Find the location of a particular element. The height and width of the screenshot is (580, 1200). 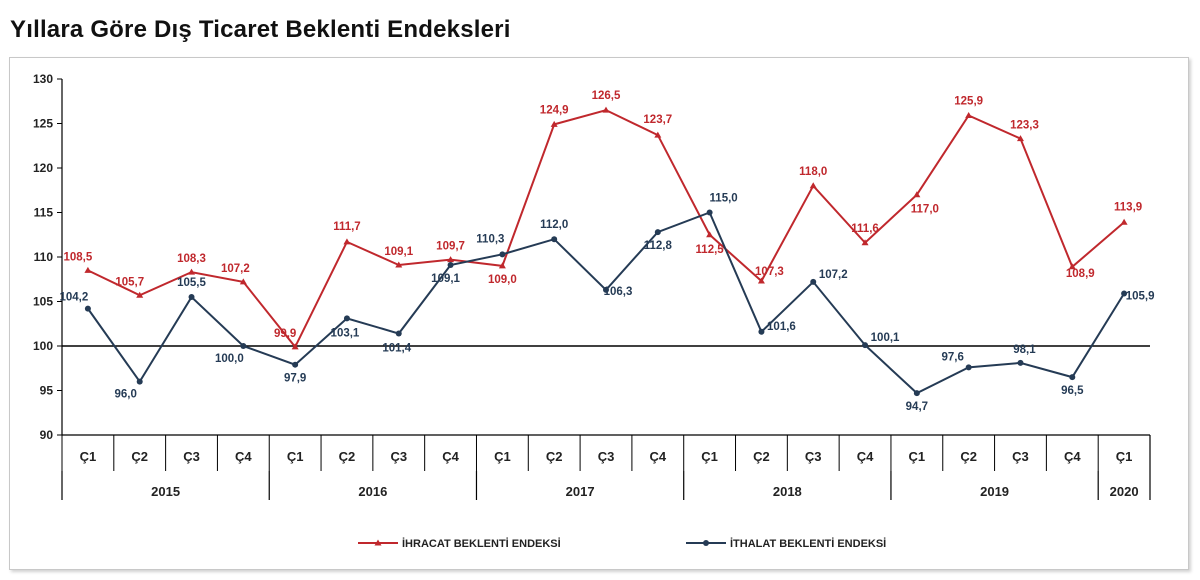

data-label-ihracat: 124,9 is located at coordinates (554, 110).